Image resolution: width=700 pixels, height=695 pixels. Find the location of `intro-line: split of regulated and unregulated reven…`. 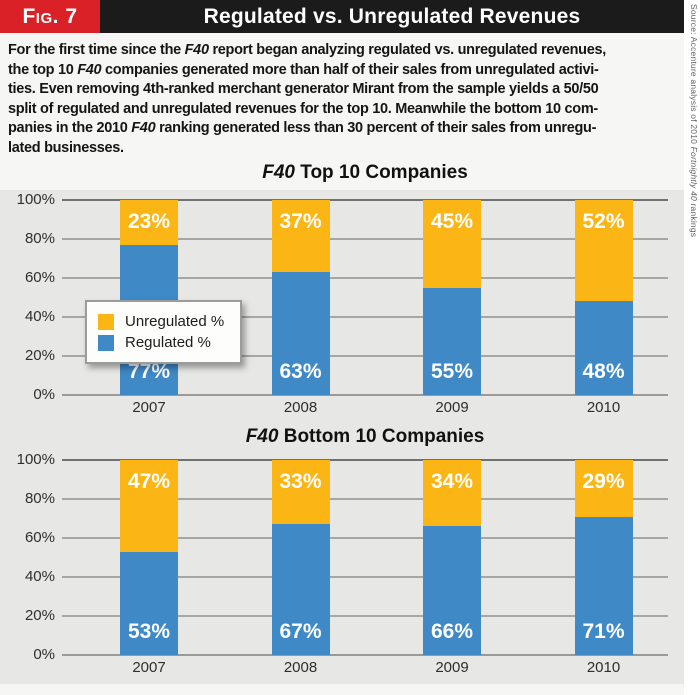

intro-line: split of regulated and unregulated reven… is located at coordinates (344, 110).